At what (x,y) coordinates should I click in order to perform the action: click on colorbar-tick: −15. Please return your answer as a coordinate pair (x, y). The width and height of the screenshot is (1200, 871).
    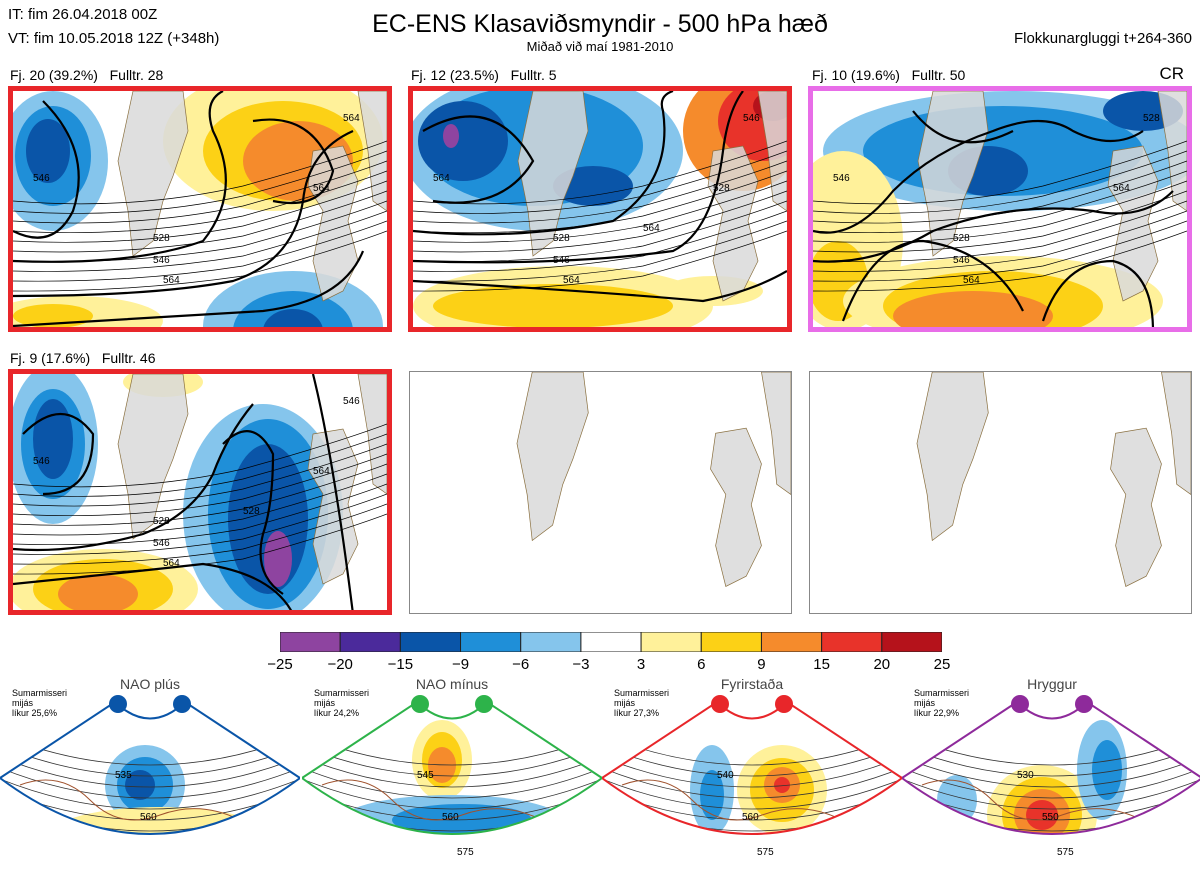
    Looking at the image, I should click on (400, 664).